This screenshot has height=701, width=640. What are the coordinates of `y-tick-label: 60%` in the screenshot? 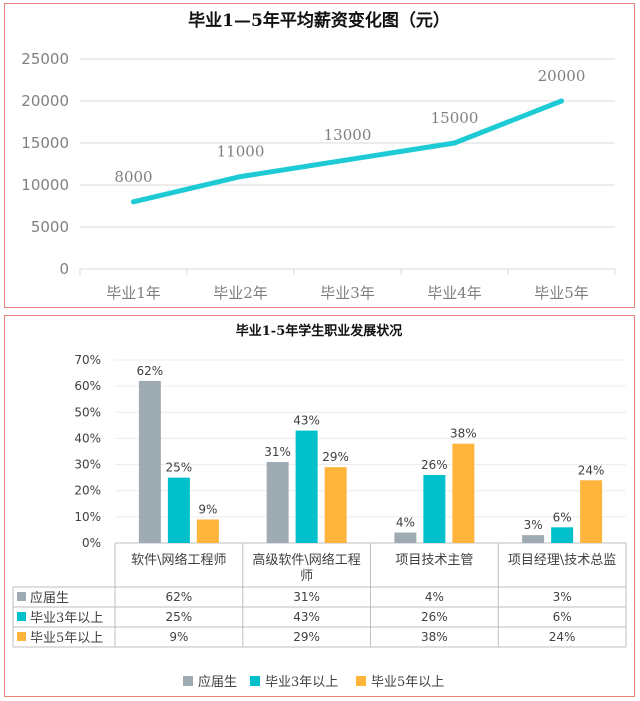 It's located at (87, 386).